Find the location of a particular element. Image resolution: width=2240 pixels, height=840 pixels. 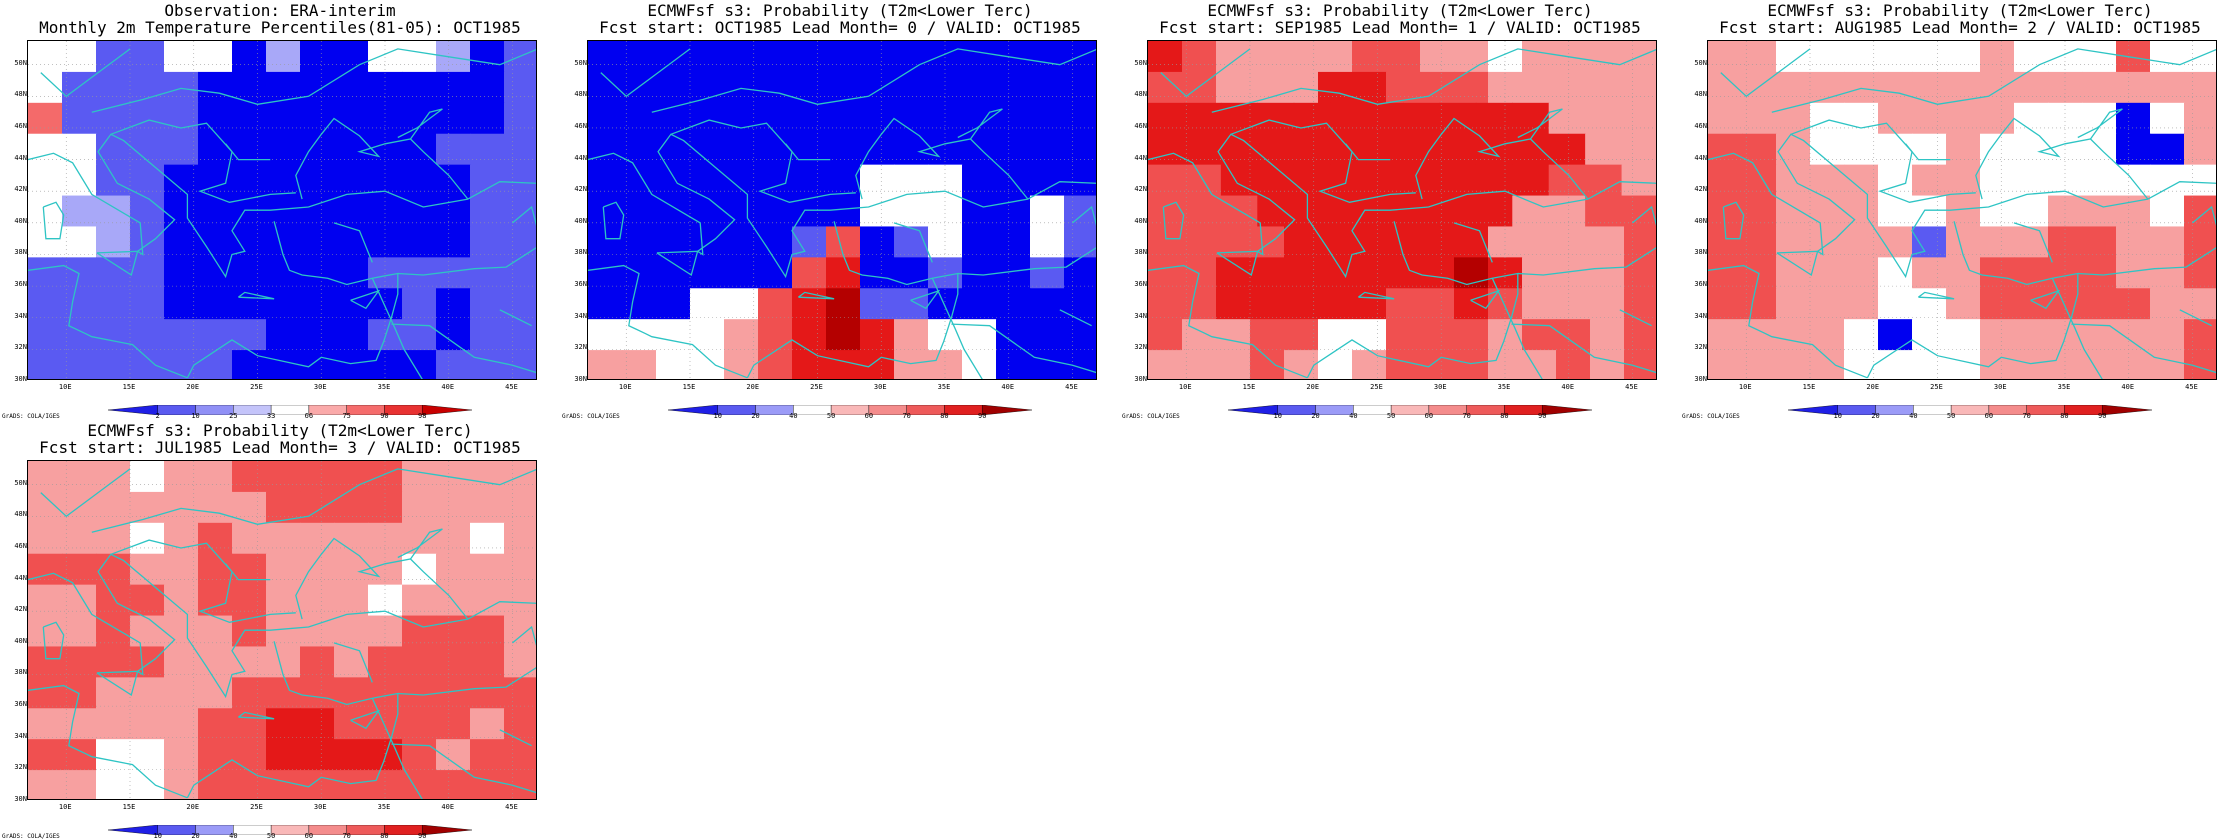

colorbar-svg is located at coordinates (290, 410).